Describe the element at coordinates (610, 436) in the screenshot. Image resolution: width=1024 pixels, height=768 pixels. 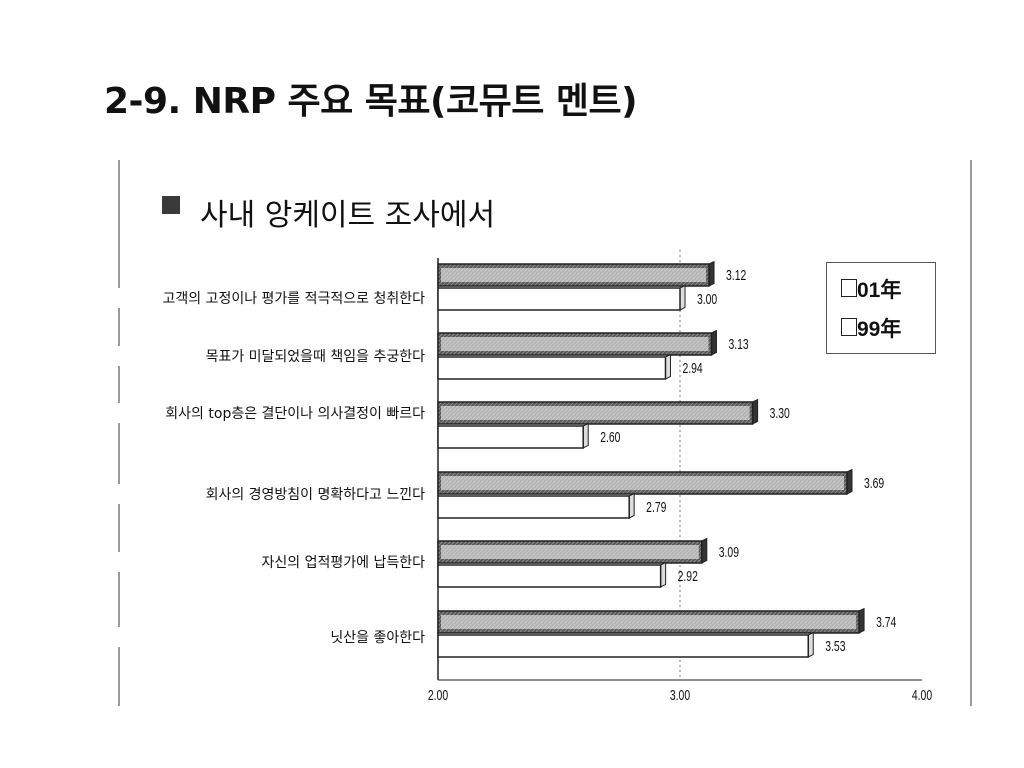
I see `data-label: 2.60` at that location.